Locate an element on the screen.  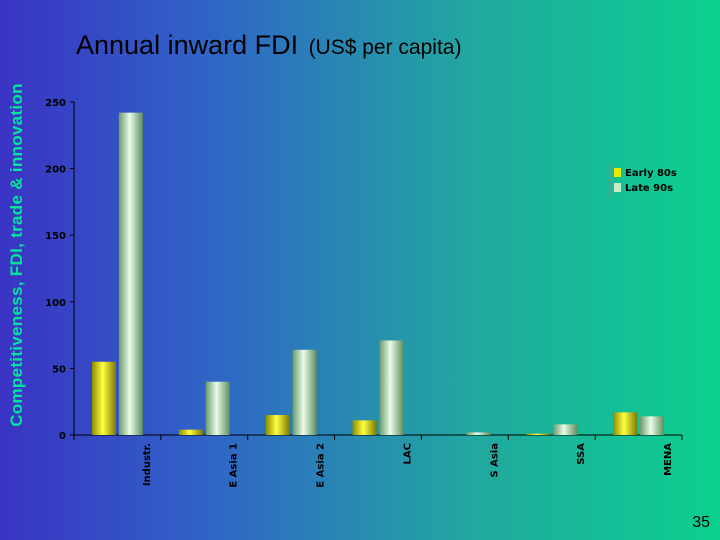
y-tick-label: 50 is located at coordinates (59, 369).